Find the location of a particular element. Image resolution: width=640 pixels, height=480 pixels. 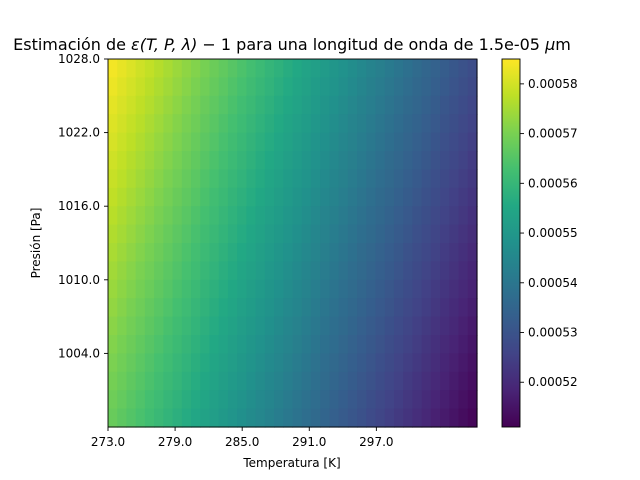

colorbar-tick-label: 0.00057 is located at coordinates (553, 134).